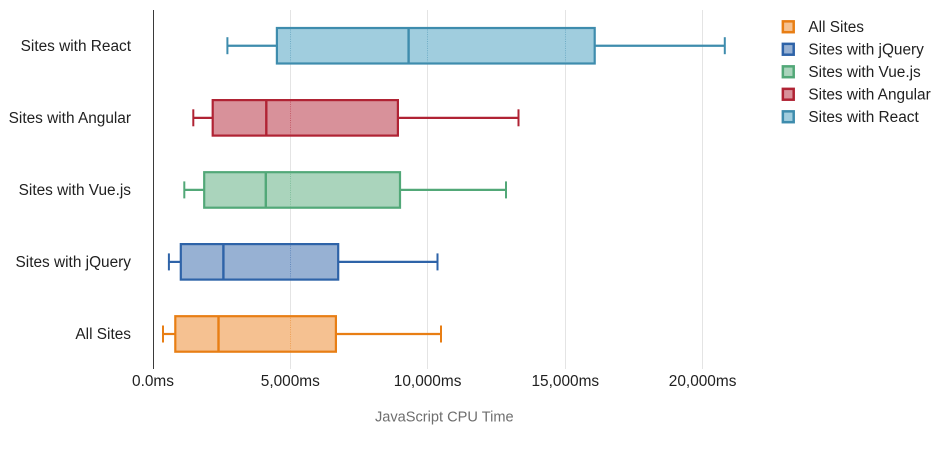 Image resolution: width=944 pixels, height=450 pixels. Describe the element at coordinates (703, 381) in the screenshot. I see `svg-text: 20,000ms` at that location.